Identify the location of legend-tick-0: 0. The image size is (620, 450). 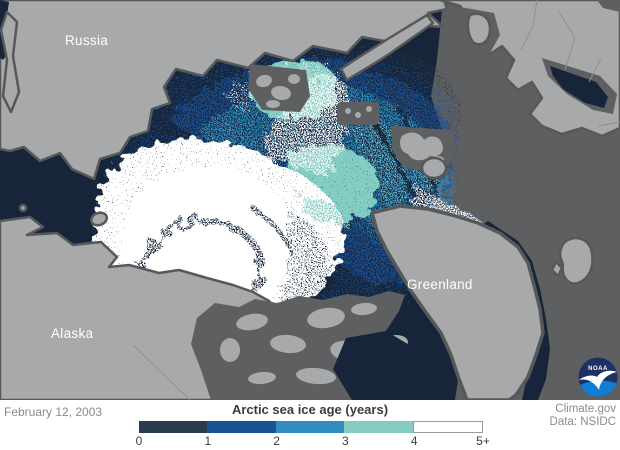
(139, 441).